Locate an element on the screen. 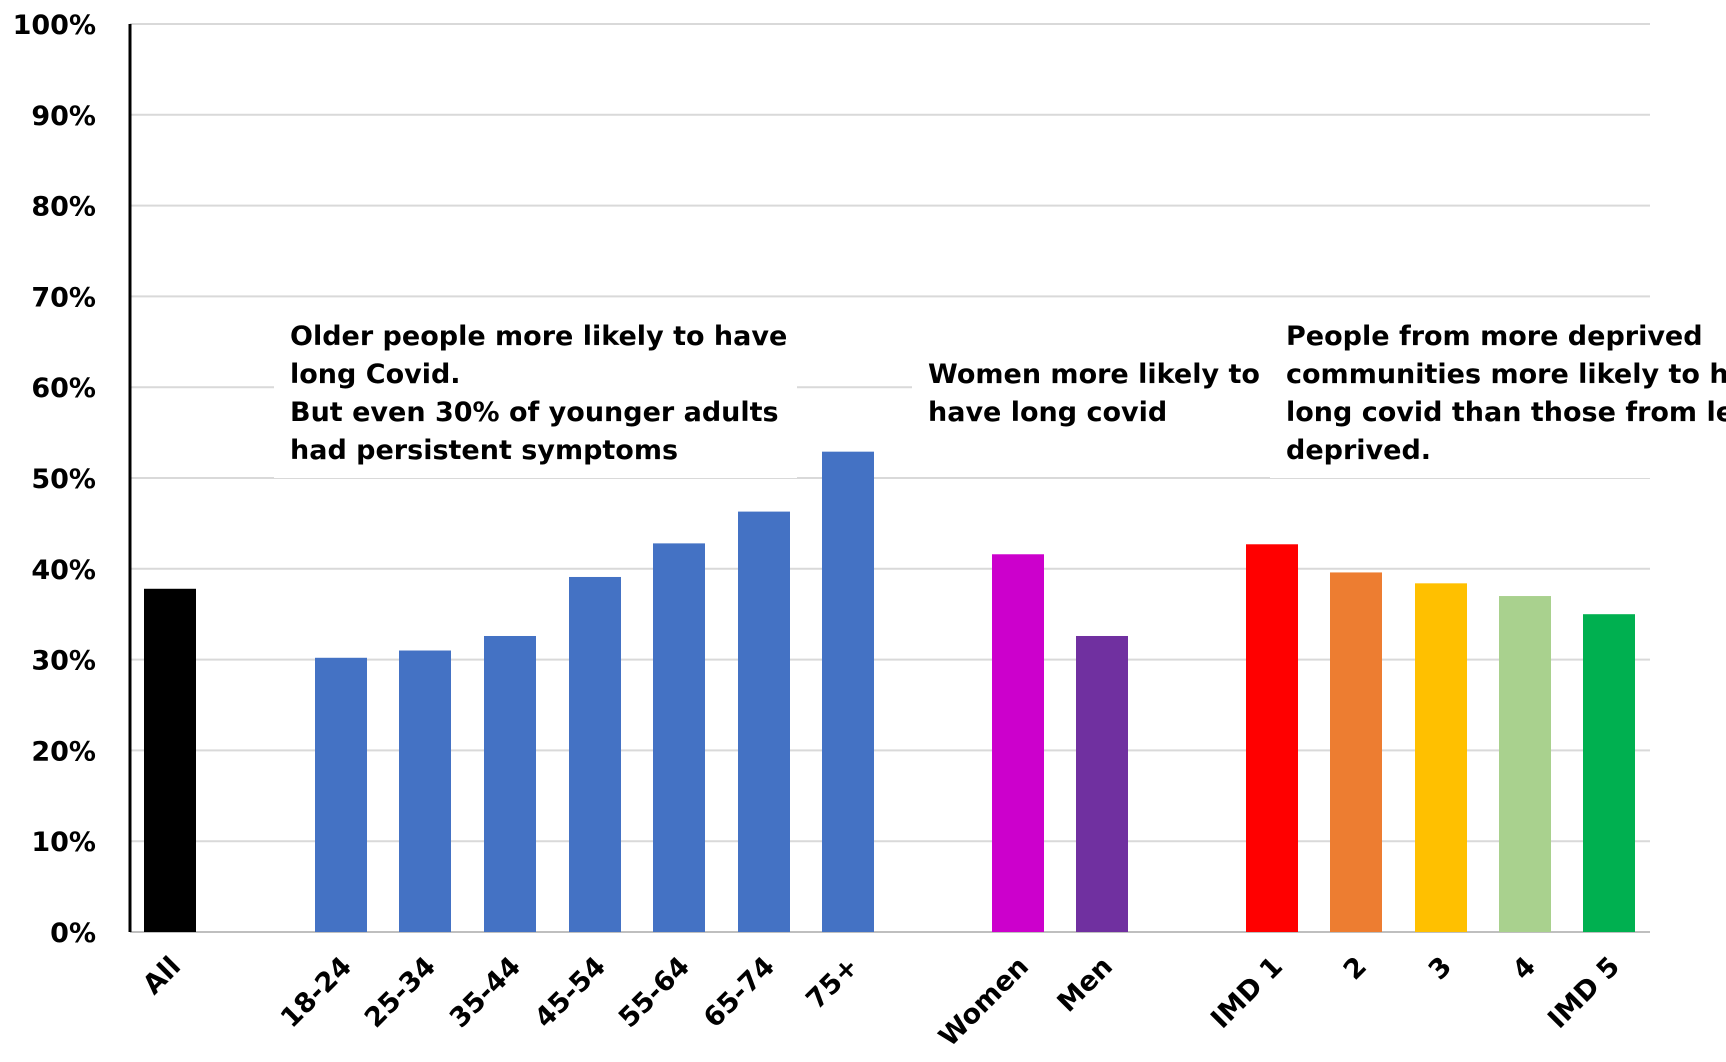 This screenshot has width=1726, height=1062. x-tick-label-45-54: 45-54 is located at coordinates (570, 992).